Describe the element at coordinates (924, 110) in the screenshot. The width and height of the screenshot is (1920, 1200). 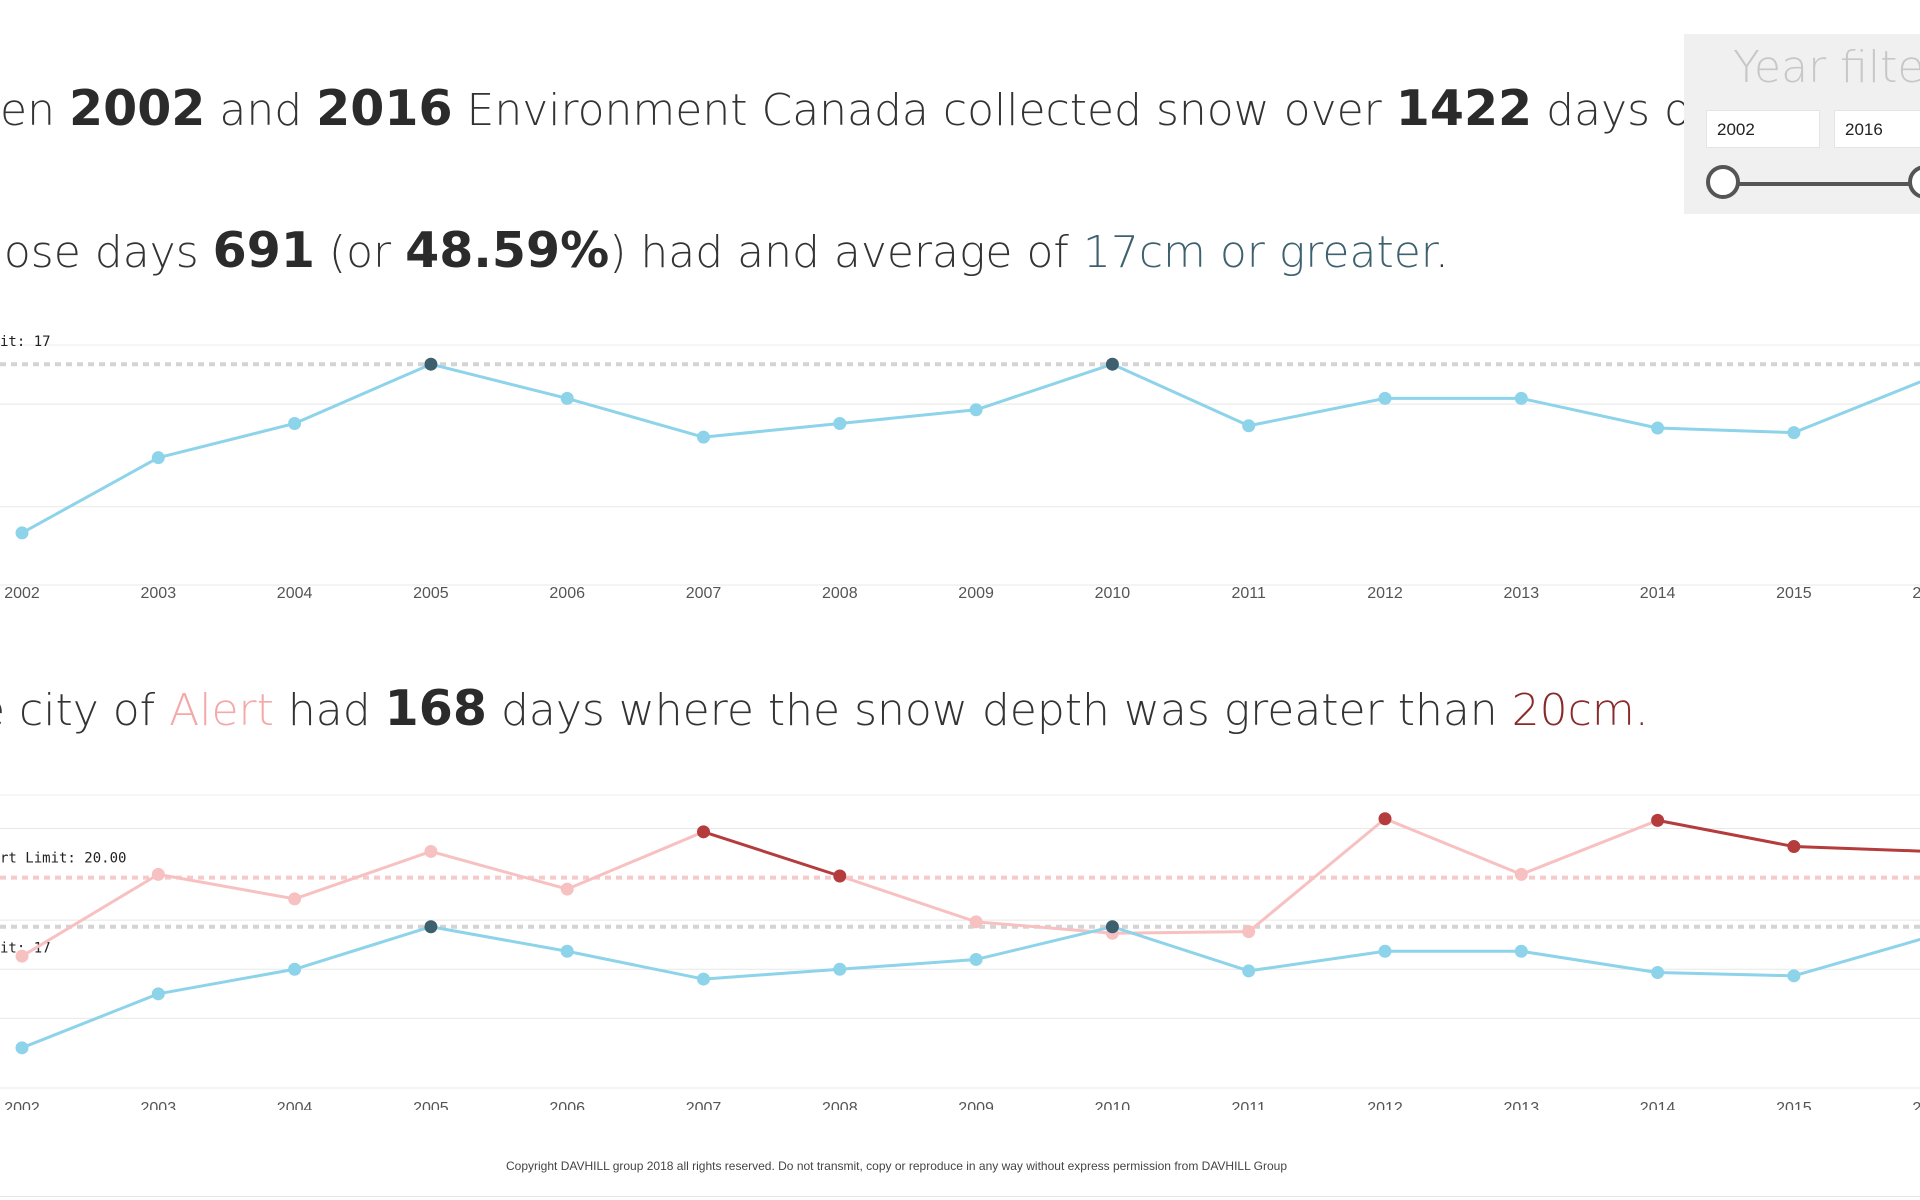
I see `sentence1-middle-text: Environment Canada collected snow over` at that location.